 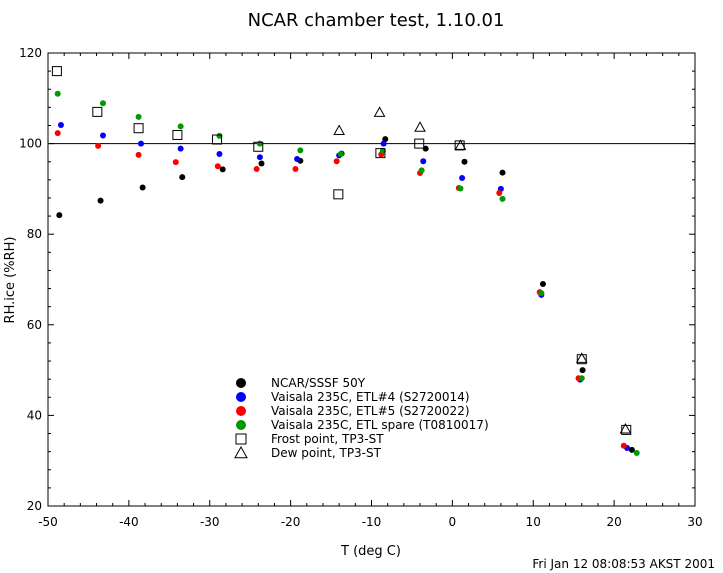 I want to click on legend-label: Frost point, TP3-ST, so click(x=327, y=439).